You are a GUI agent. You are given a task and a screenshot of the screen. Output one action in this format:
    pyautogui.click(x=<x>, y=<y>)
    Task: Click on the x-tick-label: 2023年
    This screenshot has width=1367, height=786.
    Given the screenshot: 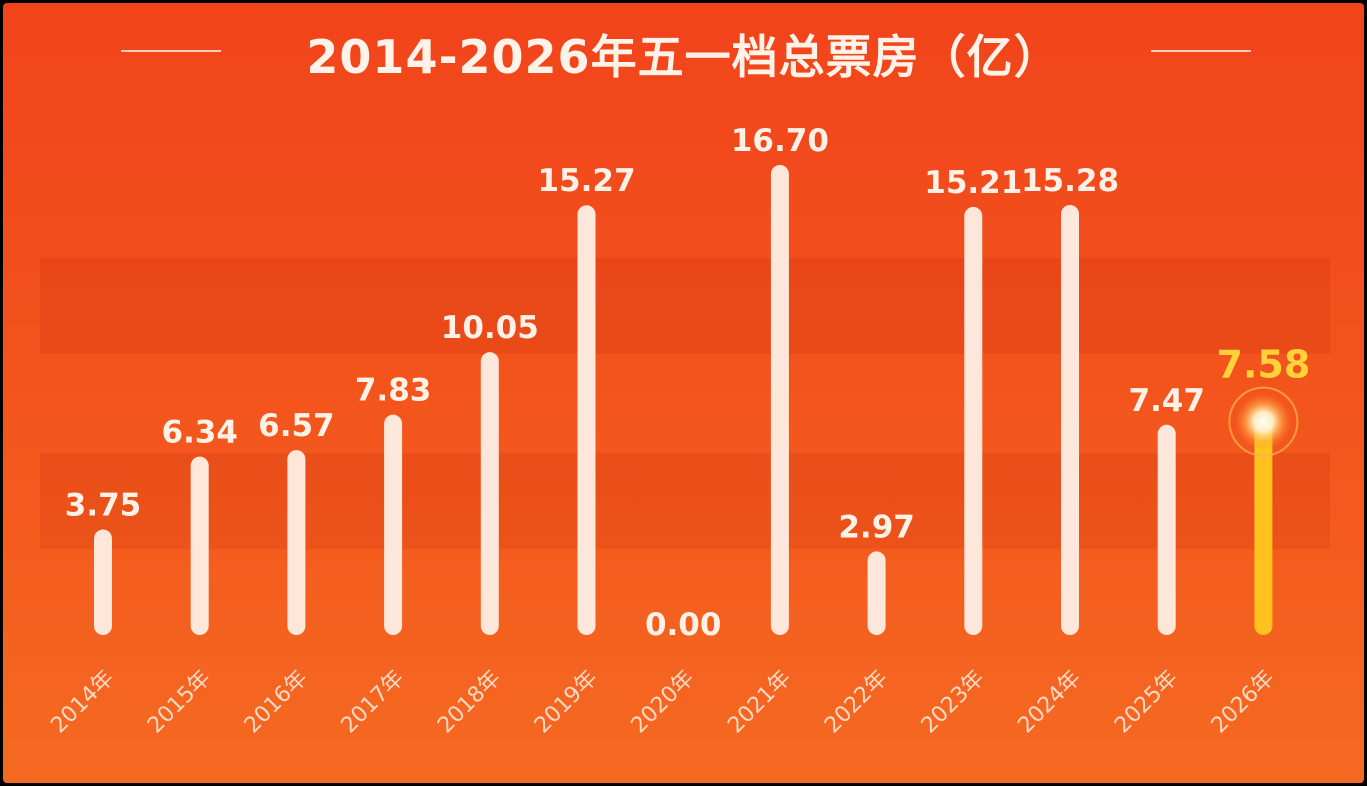 What is the action you would take?
    pyautogui.click(x=953, y=702)
    